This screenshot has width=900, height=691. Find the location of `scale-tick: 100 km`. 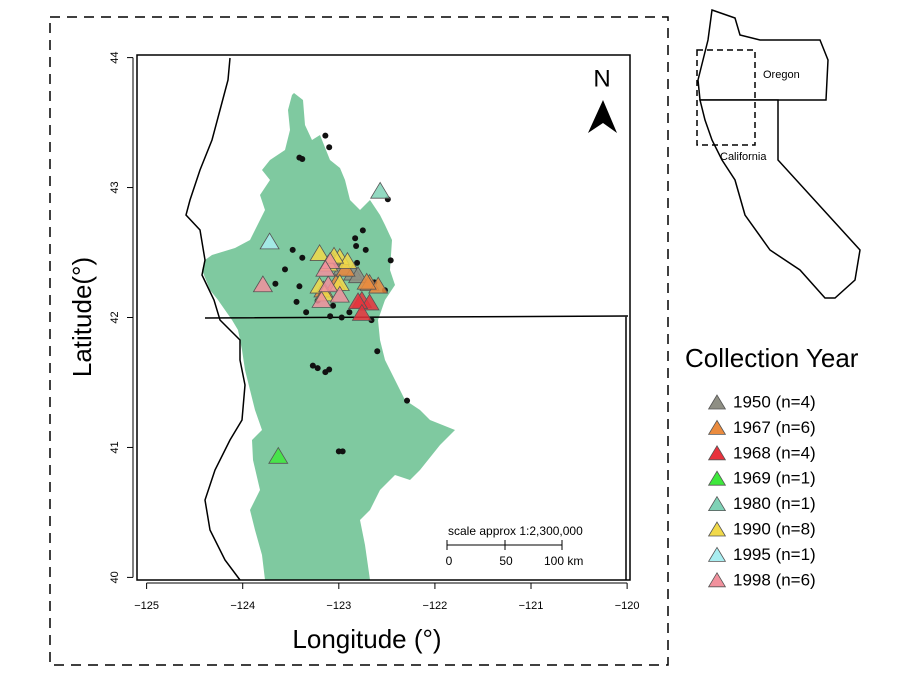

scale-tick: 100 km is located at coordinates (563, 561).